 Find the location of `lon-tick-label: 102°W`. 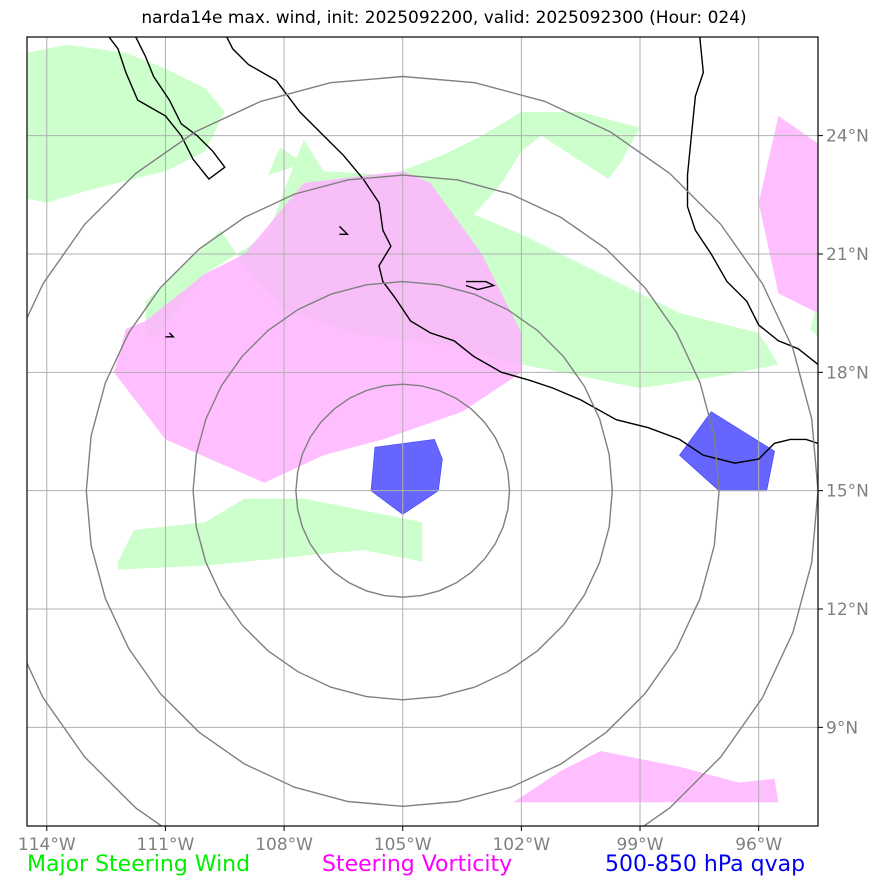

lon-tick-label: 102°W is located at coordinates (521, 845).